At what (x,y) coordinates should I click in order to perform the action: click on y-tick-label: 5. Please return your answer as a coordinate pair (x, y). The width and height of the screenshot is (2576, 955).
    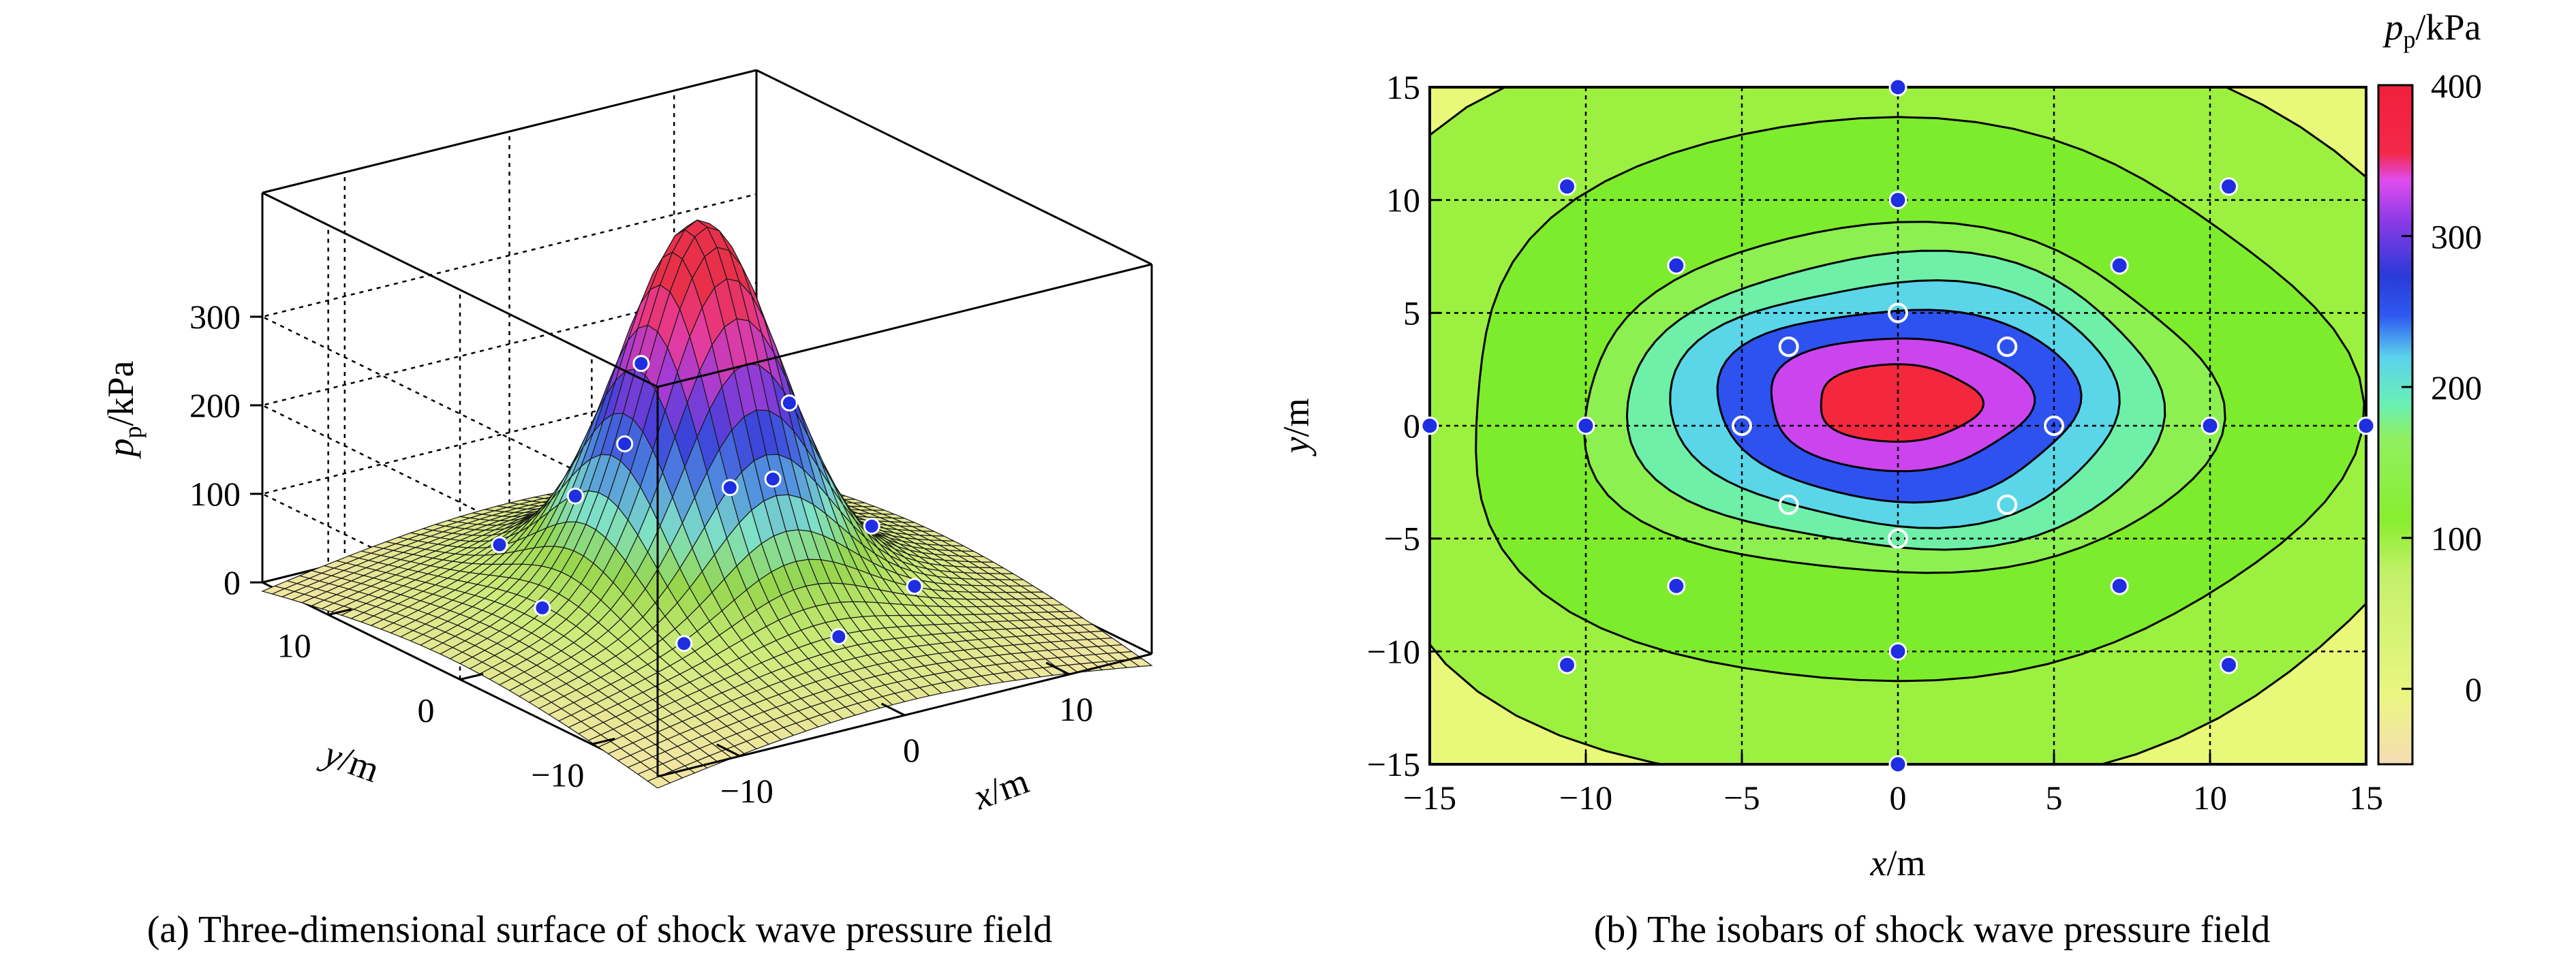
    Looking at the image, I should click on (1411, 313).